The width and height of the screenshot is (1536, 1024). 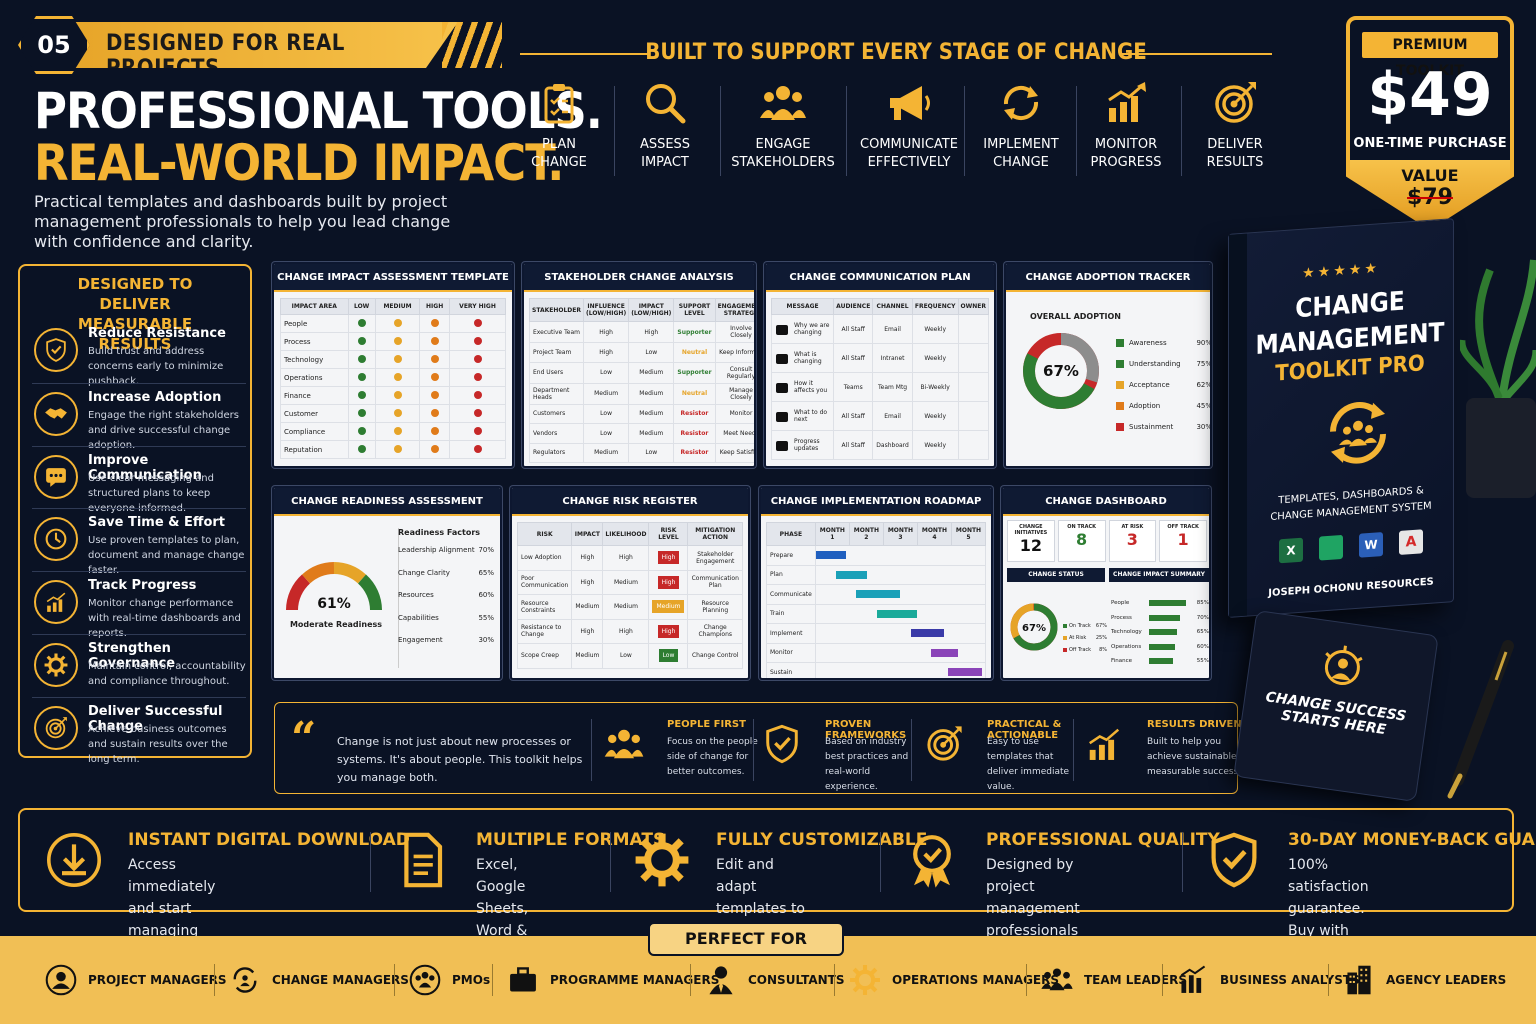 I want to click on risk-level-badge: High, so click(x=668, y=631).